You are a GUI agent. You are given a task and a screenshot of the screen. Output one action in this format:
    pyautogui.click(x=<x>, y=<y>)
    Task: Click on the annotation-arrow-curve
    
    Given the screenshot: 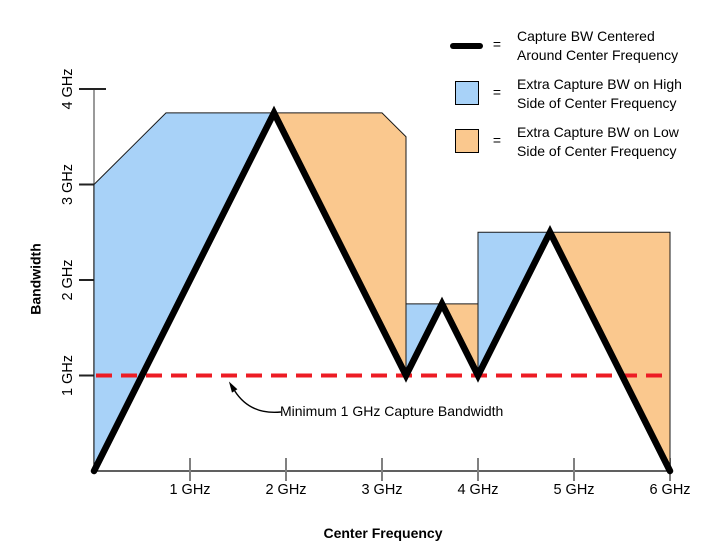 What is the action you would take?
    pyautogui.click(x=258, y=402)
    